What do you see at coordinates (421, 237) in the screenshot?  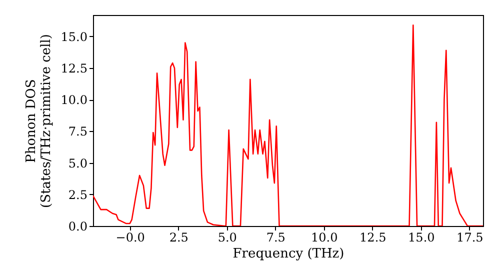 I see `x-tick-label: 15.0` at bounding box center [421, 237].